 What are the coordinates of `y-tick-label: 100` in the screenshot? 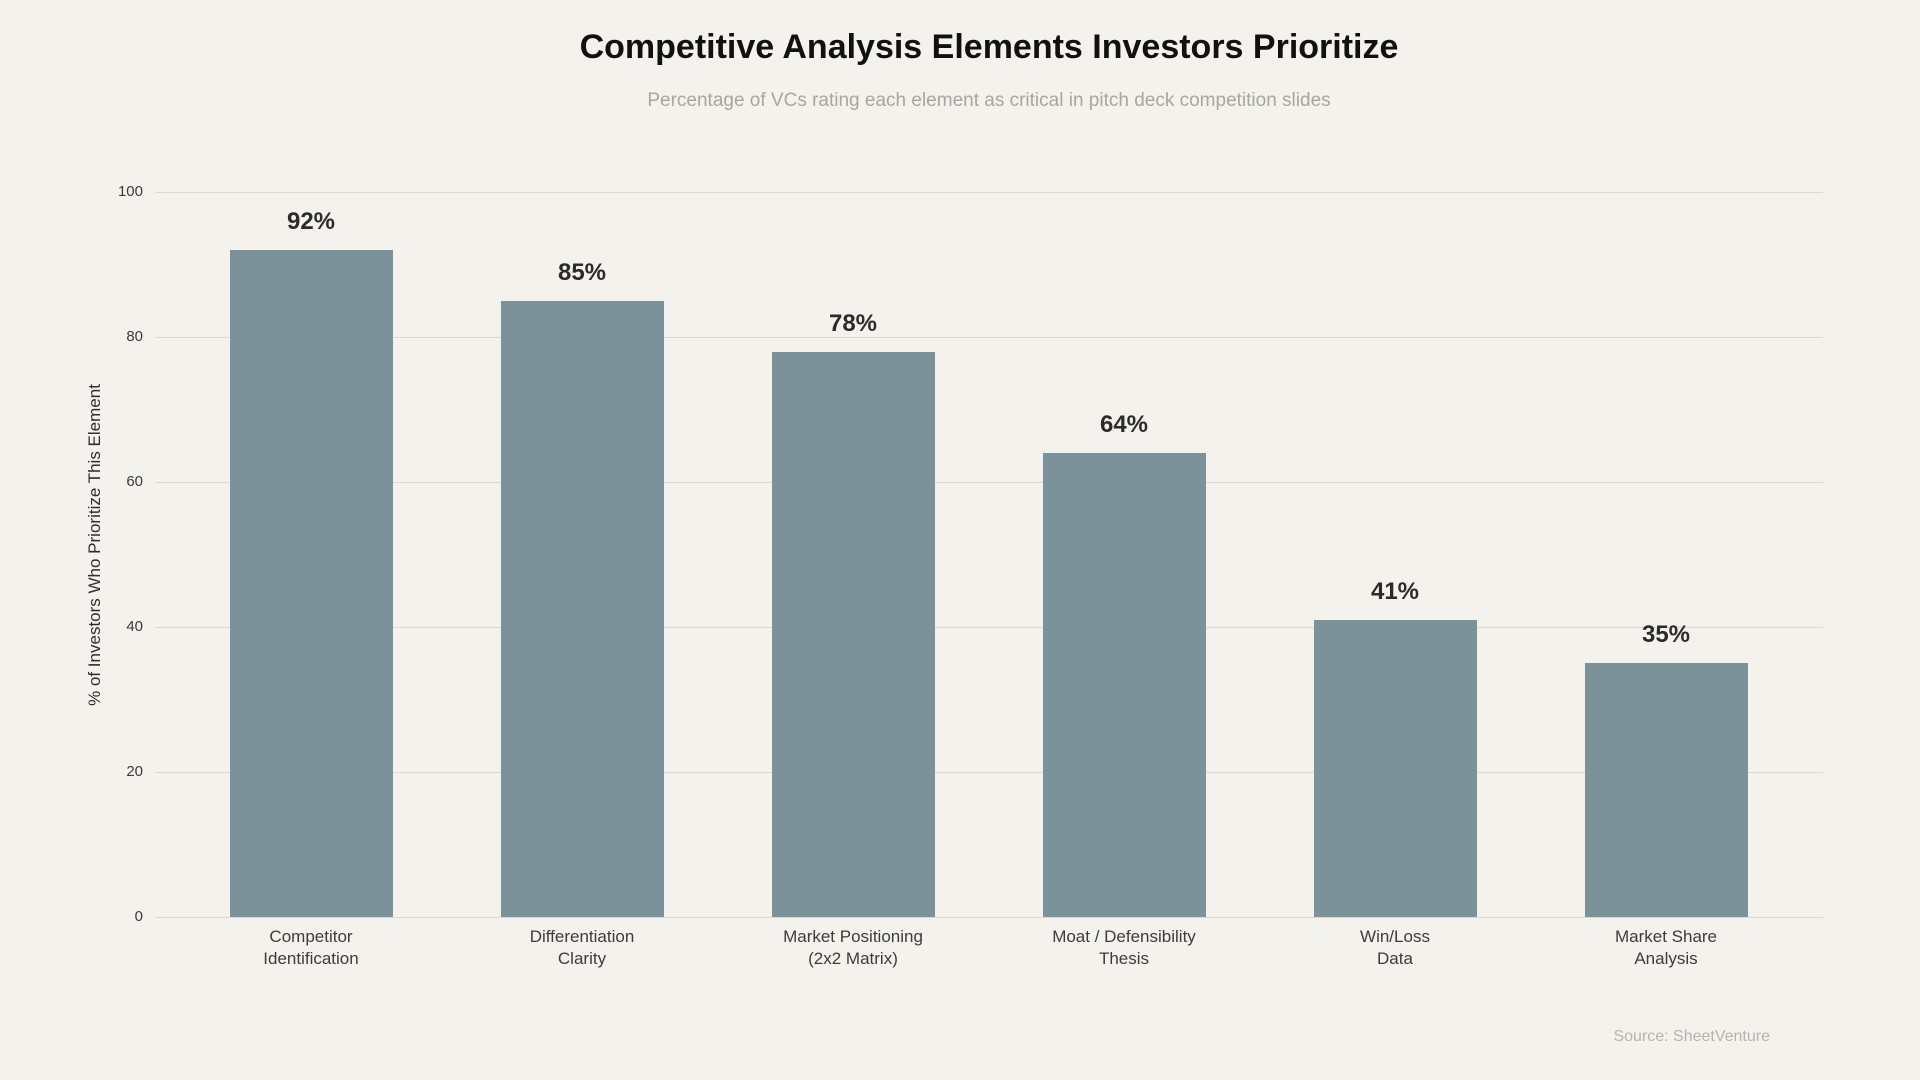 It's located at (130, 191).